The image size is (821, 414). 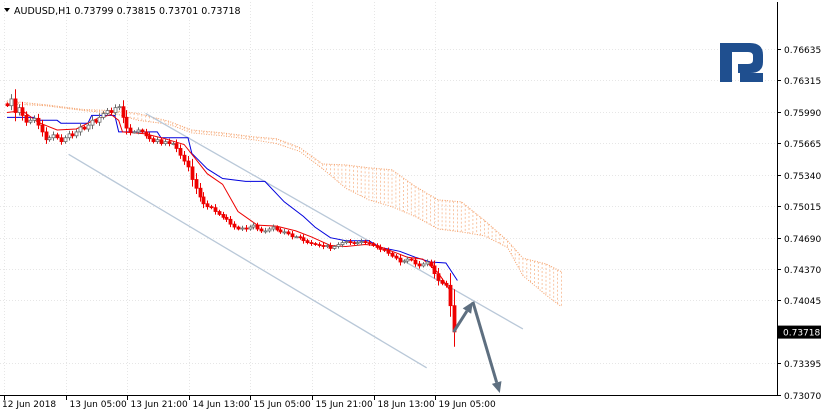 What do you see at coordinates (344, 405) in the screenshot?
I see `time-tick-label: 15 Jun 21:00` at bounding box center [344, 405].